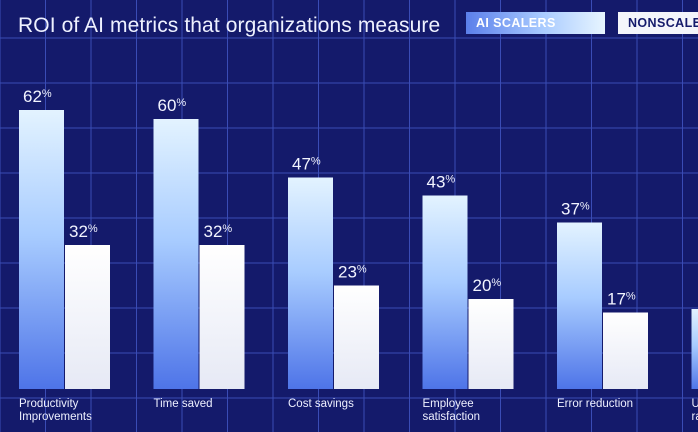 The height and width of the screenshot is (432, 698). What do you see at coordinates (352, 272) in the screenshot?
I see `data-label-nonscalers: 23%` at bounding box center [352, 272].